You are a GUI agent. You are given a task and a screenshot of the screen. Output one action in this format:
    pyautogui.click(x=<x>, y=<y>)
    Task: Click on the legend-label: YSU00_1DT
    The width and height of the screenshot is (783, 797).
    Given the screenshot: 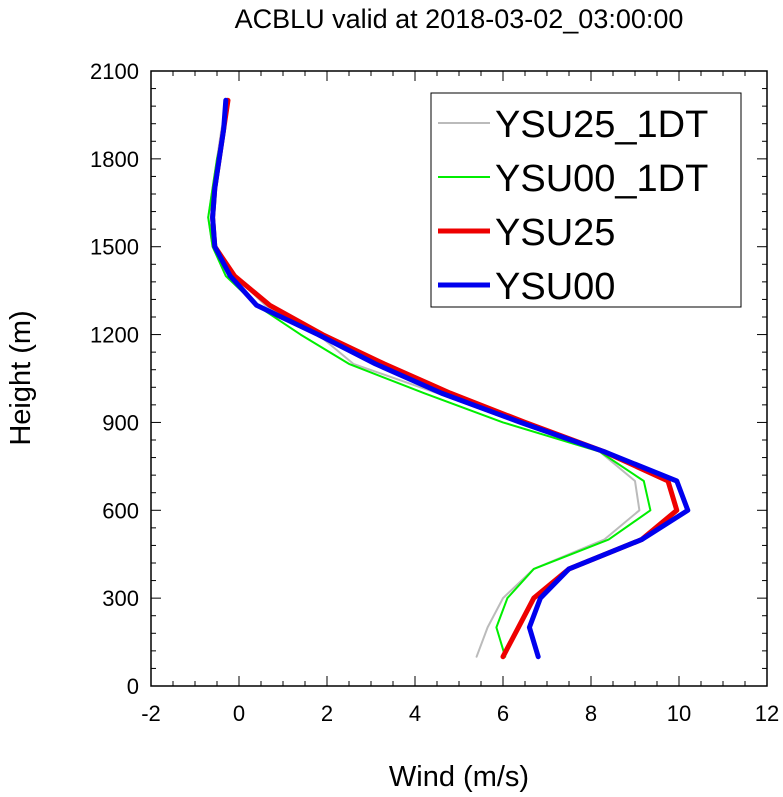 What is the action you would take?
    pyautogui.click(x=601, y=179)
    